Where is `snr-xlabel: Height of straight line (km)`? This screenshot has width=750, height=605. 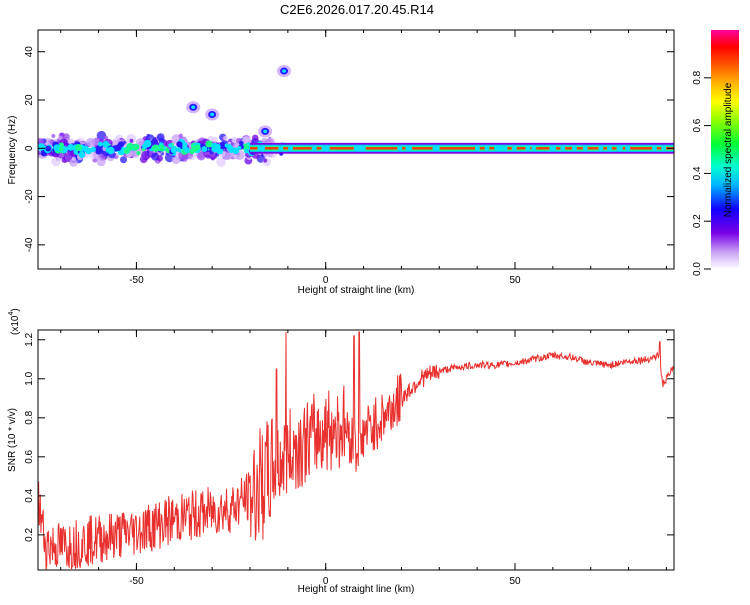
snr-xlabel: Height of straight line (km) is located at coordinates (356, 589).